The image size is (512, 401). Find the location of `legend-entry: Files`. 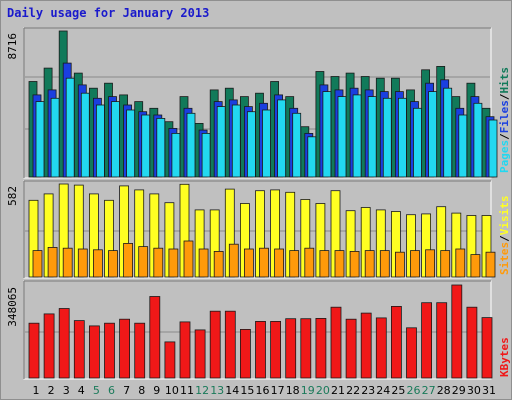

legend-entry: Files is located at coordinates (504, 116).